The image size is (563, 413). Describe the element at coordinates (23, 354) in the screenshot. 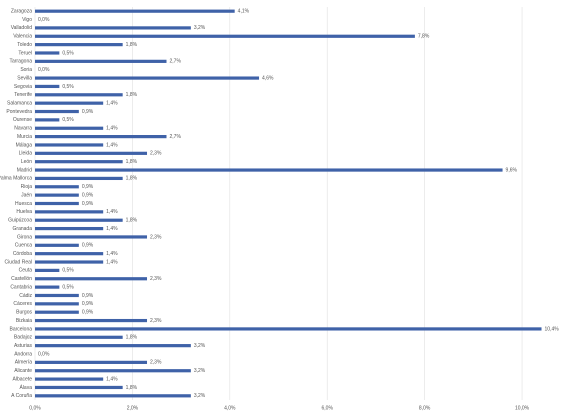

I see `y-tick-label: Andorra` at that location.